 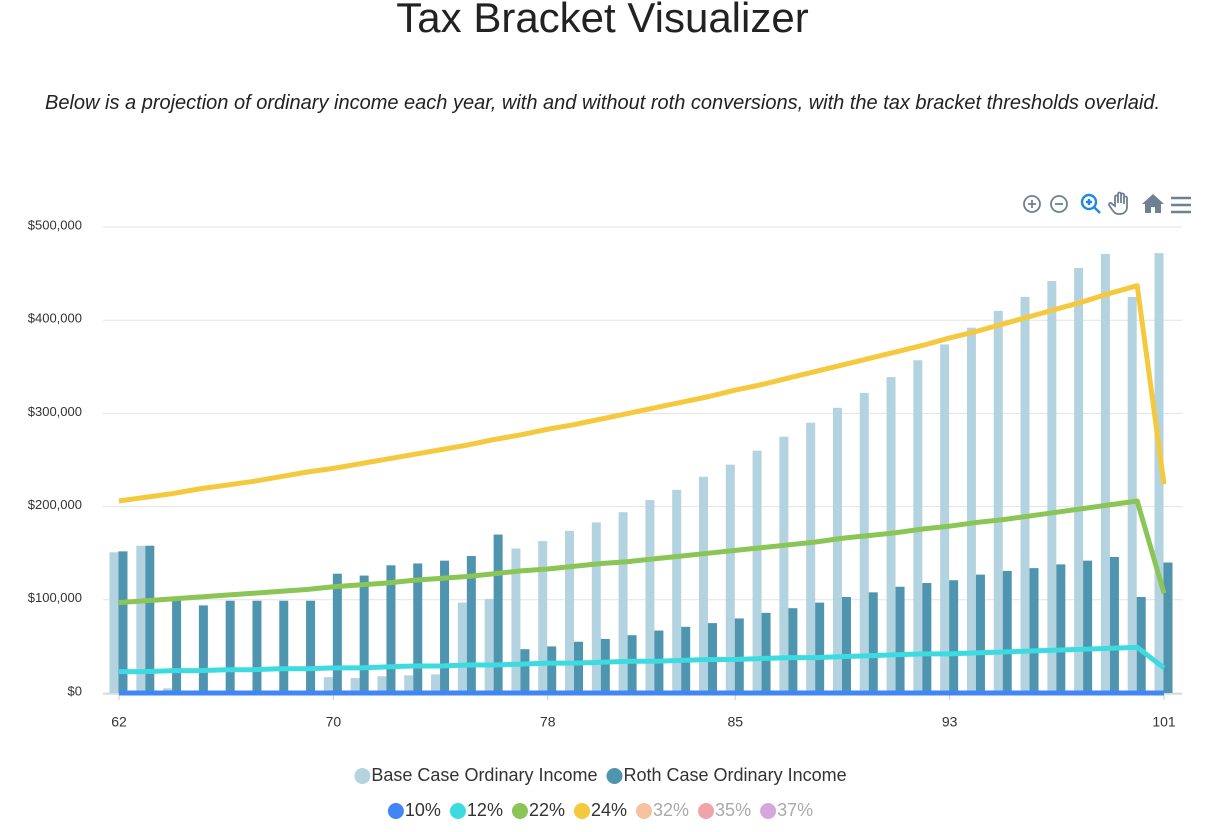 I want to click on home-button, so click(x=1153, y=203).